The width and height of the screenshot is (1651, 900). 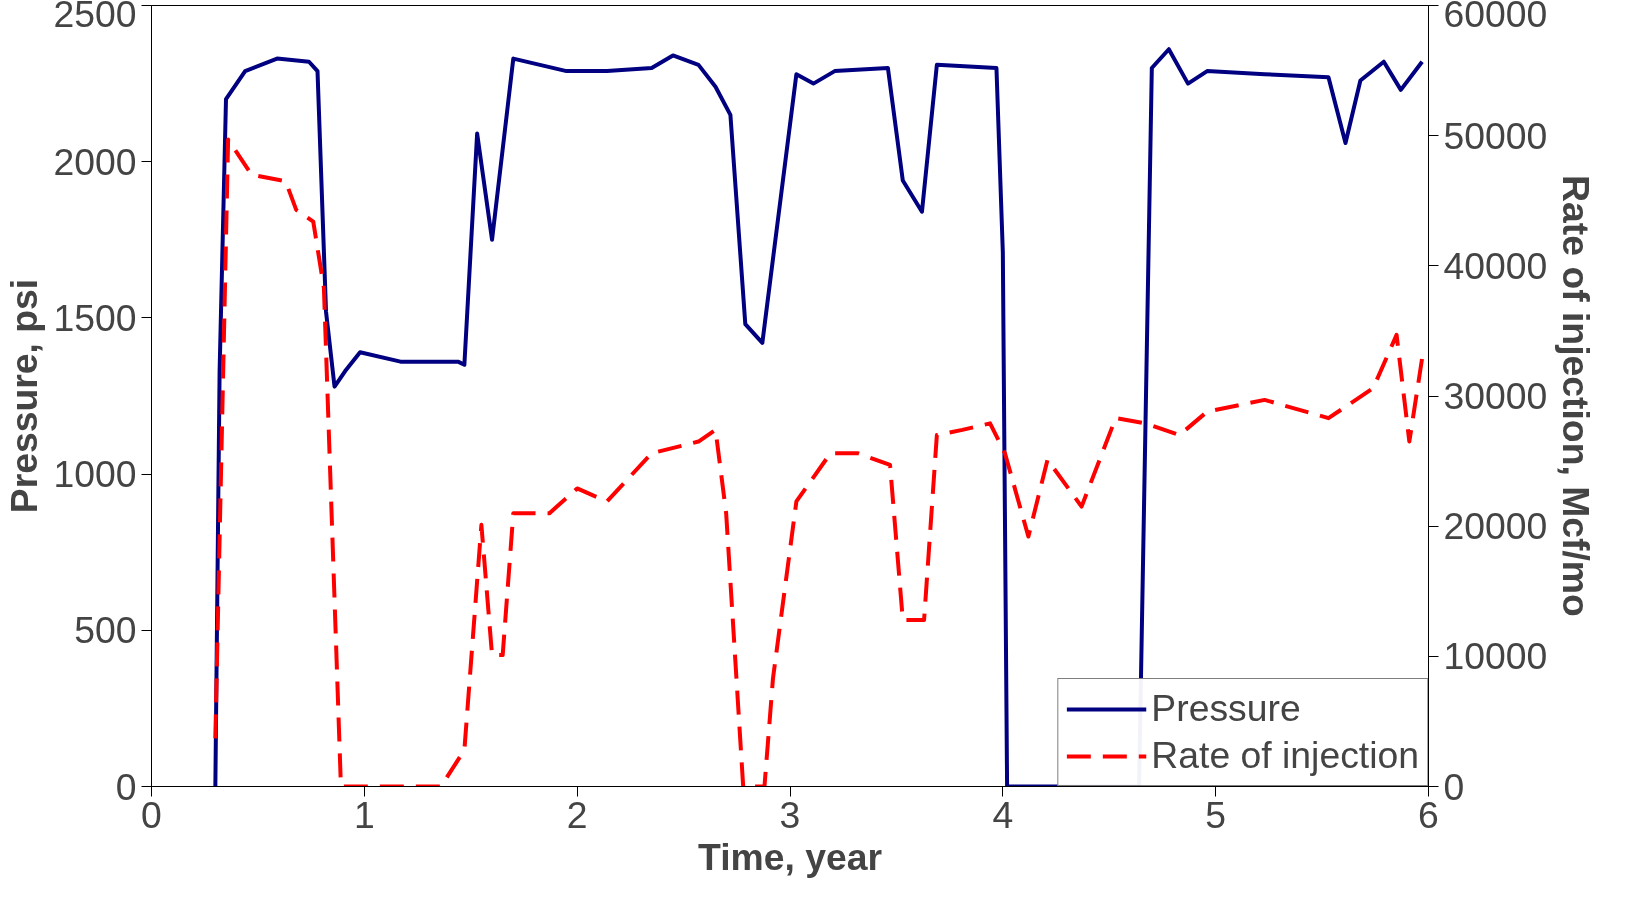 What do you see at coordinates (1495, 526) in the screenshot?
I see `y2-tick-label: 20000` at bounding box center [1495, 526].